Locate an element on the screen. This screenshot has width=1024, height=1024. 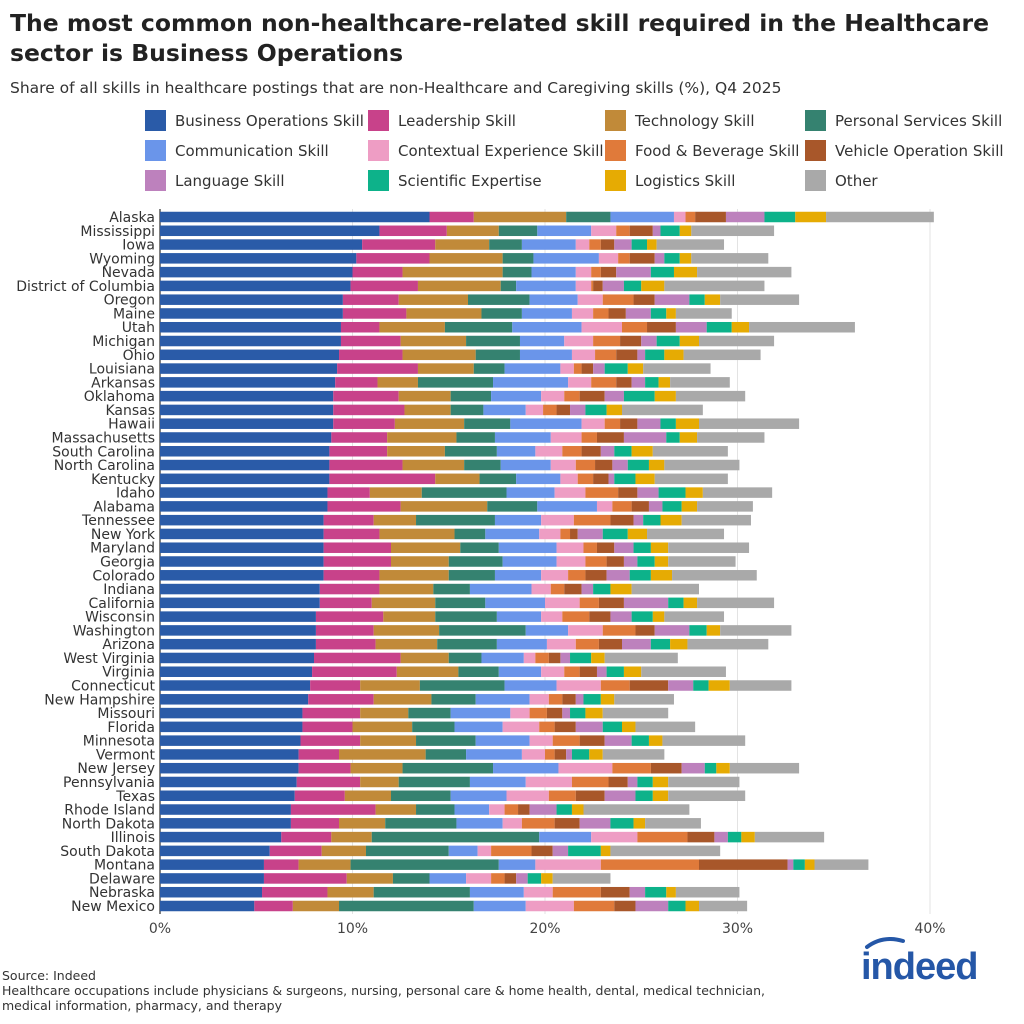
category-label: Delaware is located at coordinates (122, 879).